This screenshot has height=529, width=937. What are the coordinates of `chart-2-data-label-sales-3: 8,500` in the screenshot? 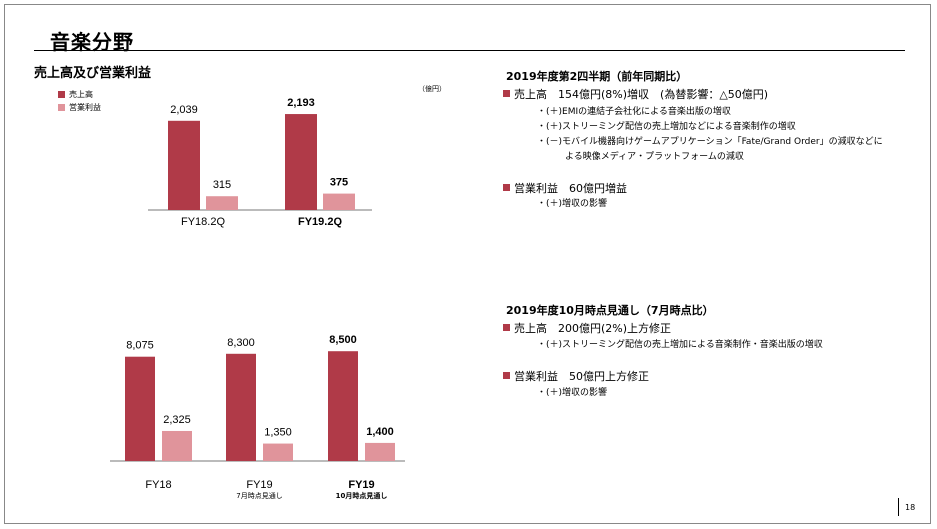 It's located at (343, 340).